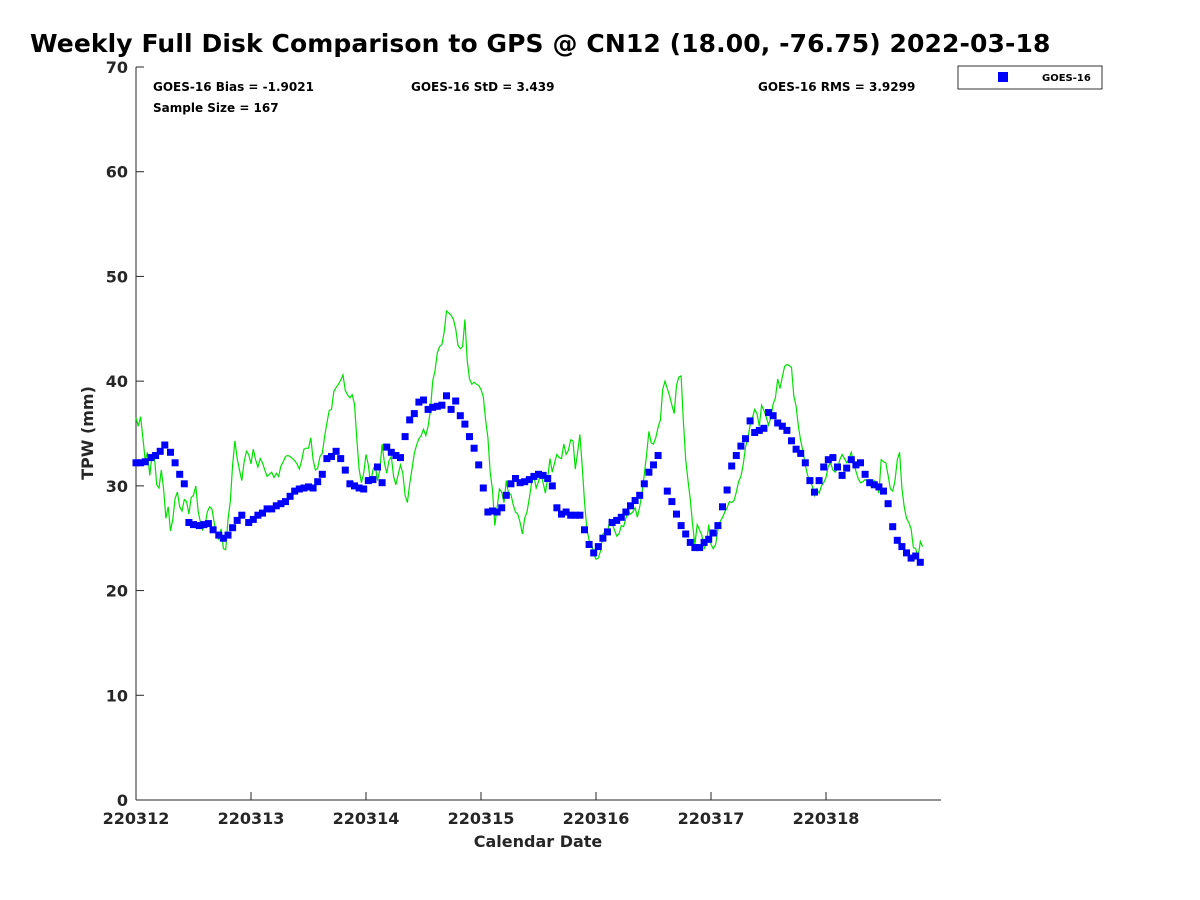 The width and height of the screenshot is (1200, 900). Describe the element at coordinates (117, 381) in the screenshot. I see `y-tick-label: 40` at that location.